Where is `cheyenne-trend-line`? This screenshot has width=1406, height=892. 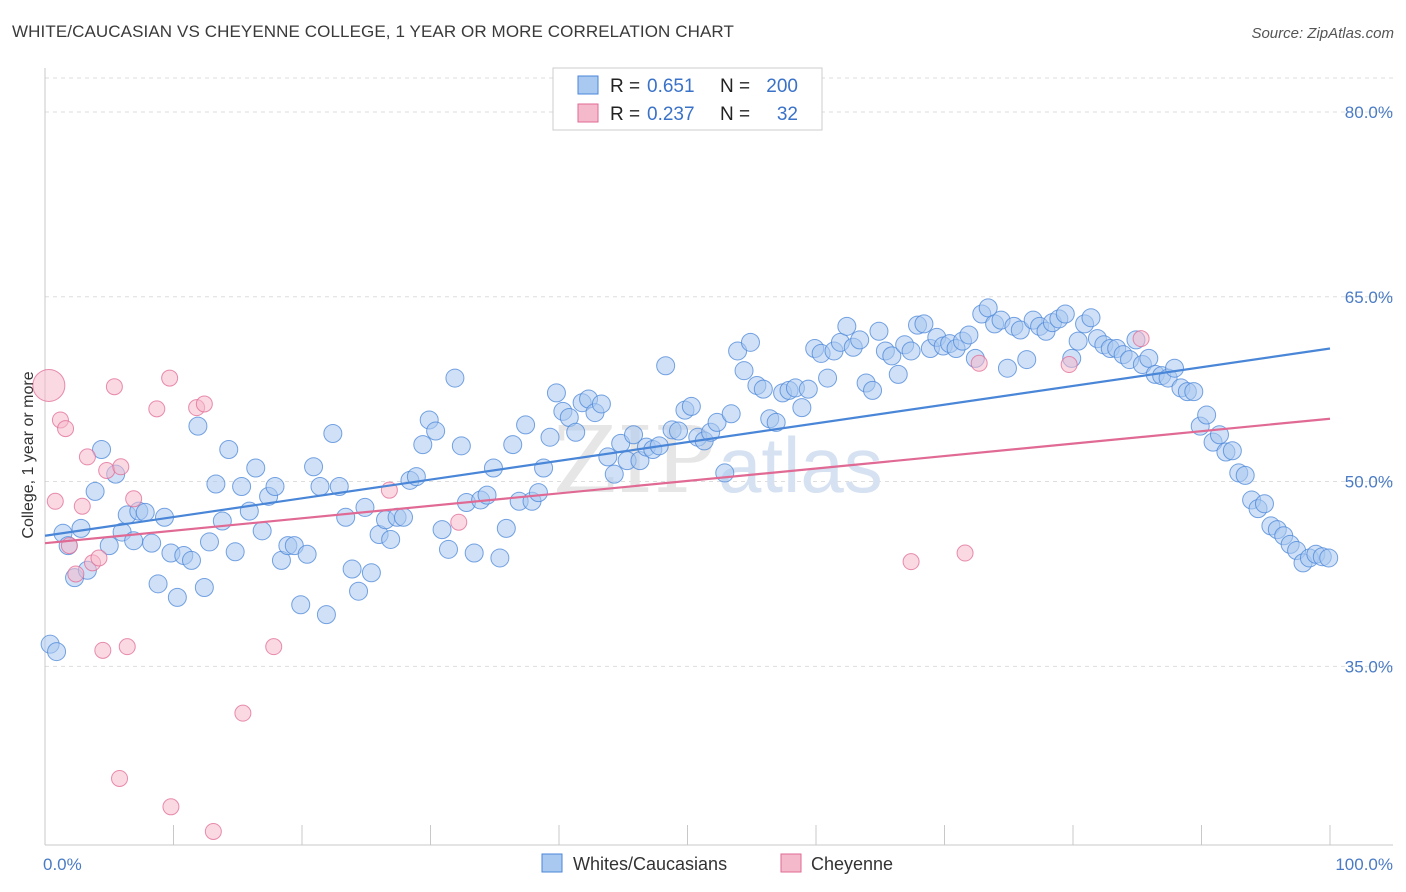 cheyenne-trend-line is located at coordinates (687, 481).